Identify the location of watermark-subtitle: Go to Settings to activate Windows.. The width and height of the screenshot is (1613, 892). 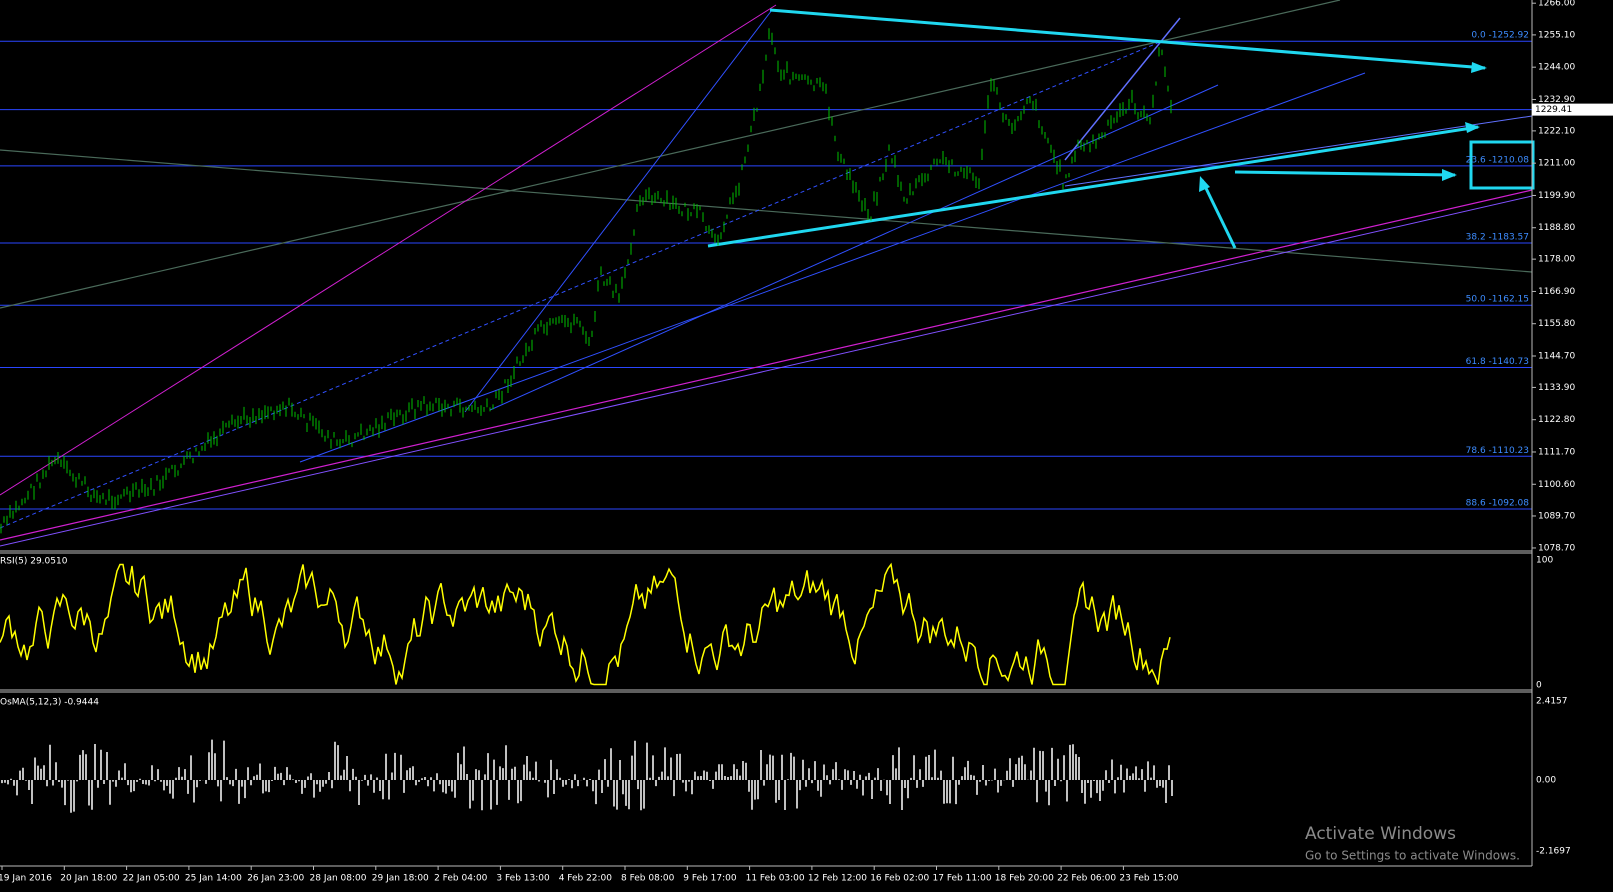
(1412, 856).